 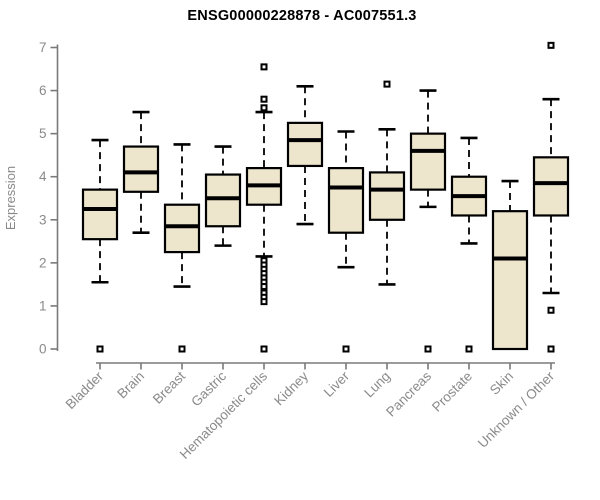 What do you see at coordinates (43, 133) in the screenshot?
I see `y-tick-label: 5` at bounding box center [43, 133].